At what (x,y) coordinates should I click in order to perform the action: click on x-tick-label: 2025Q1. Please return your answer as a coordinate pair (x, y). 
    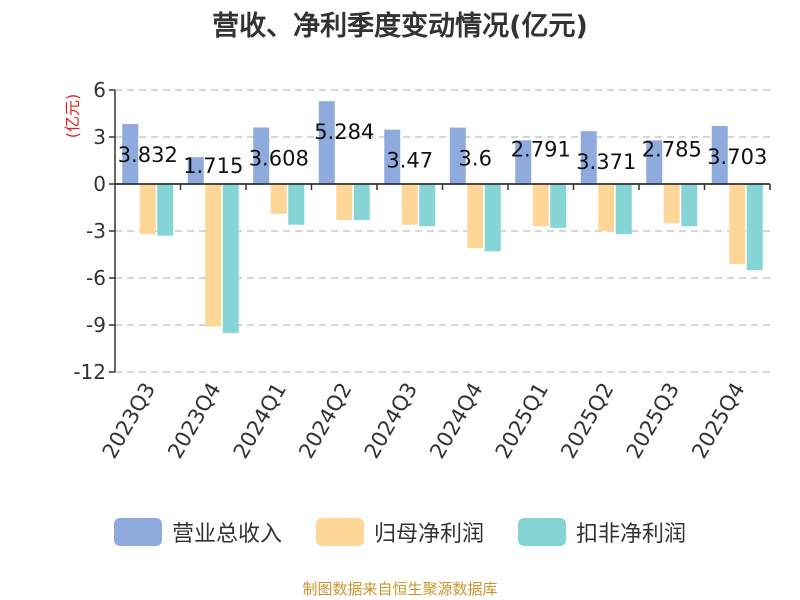
    Looking at the image, I should click on (522, 421).